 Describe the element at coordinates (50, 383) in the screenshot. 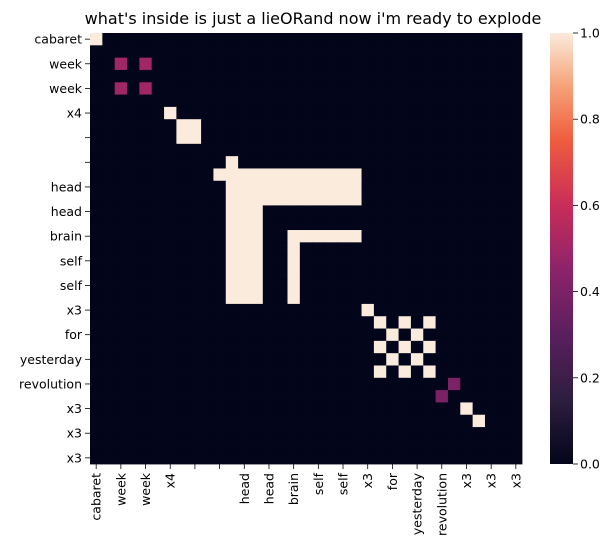

I see `y-tick-label: revolution` at that location.